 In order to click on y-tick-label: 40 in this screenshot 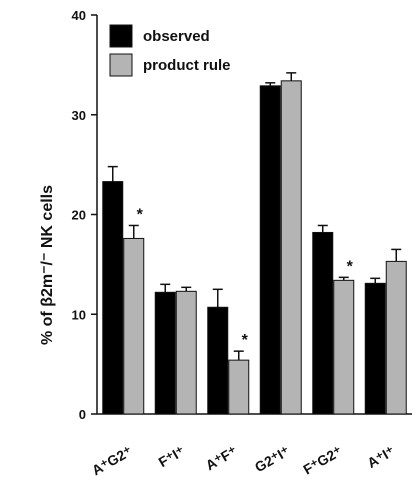, I will do `click(79, 15)`.